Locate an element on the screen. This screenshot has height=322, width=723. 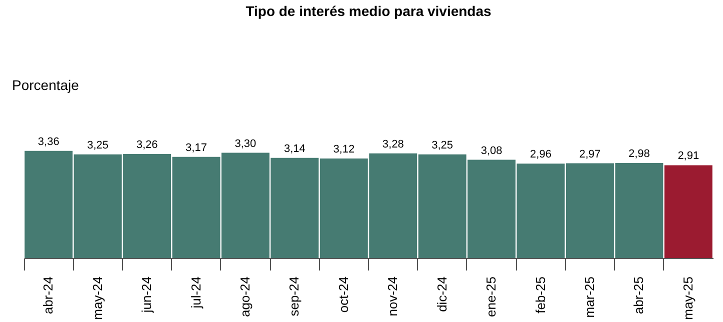
data-label: 2,97 is located at coordinates (590, 154).